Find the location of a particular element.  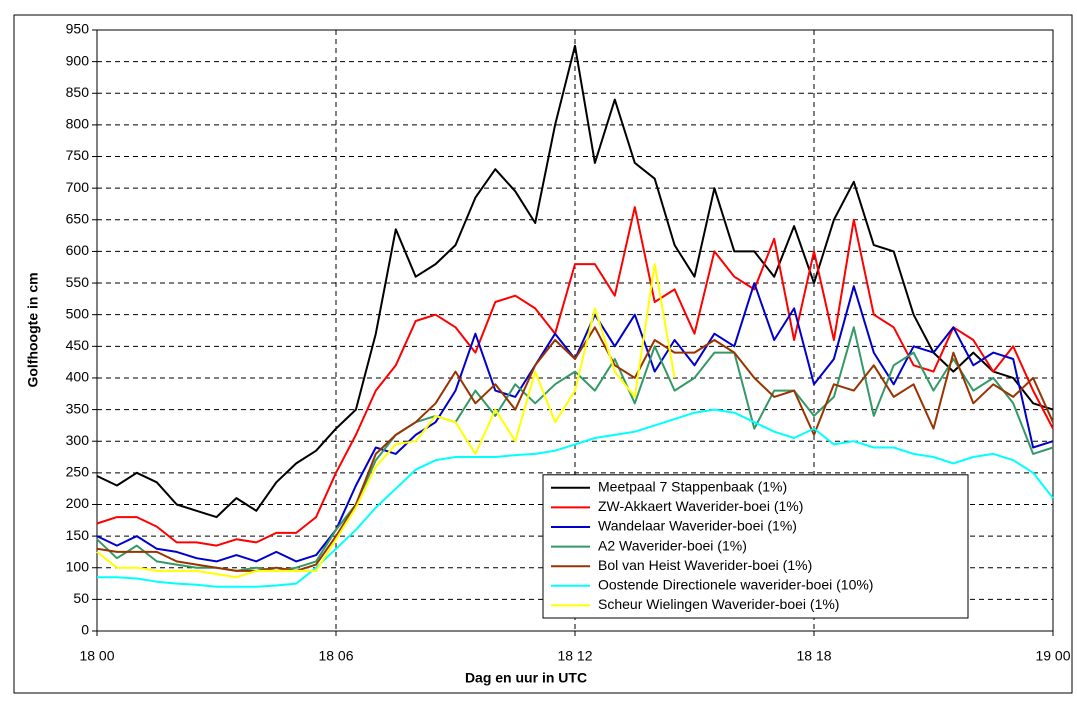

x-tick-label: 18 06 is located at coordinates (335, 656).